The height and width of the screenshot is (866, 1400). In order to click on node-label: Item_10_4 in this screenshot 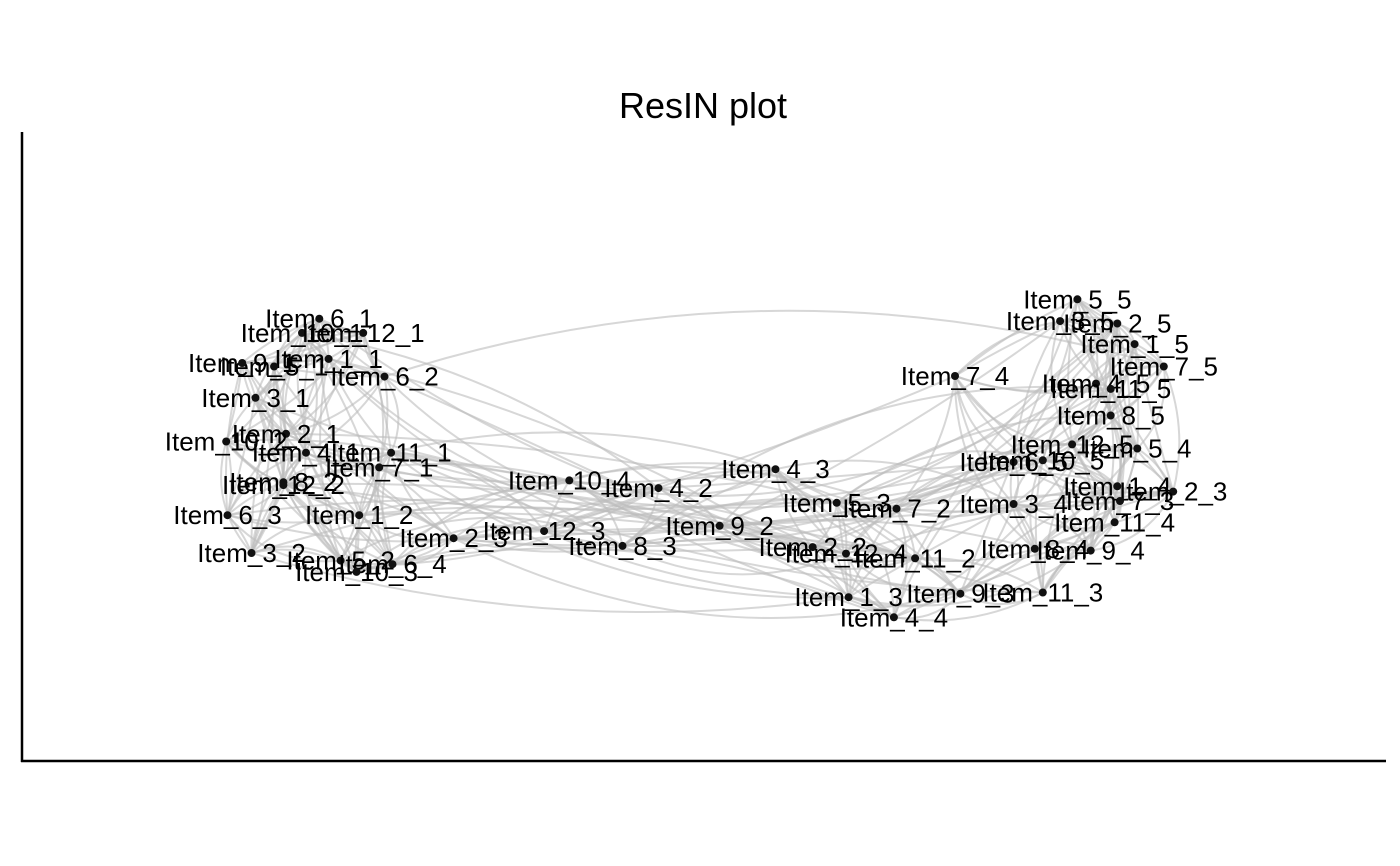, I will do `click(569, 480)`.